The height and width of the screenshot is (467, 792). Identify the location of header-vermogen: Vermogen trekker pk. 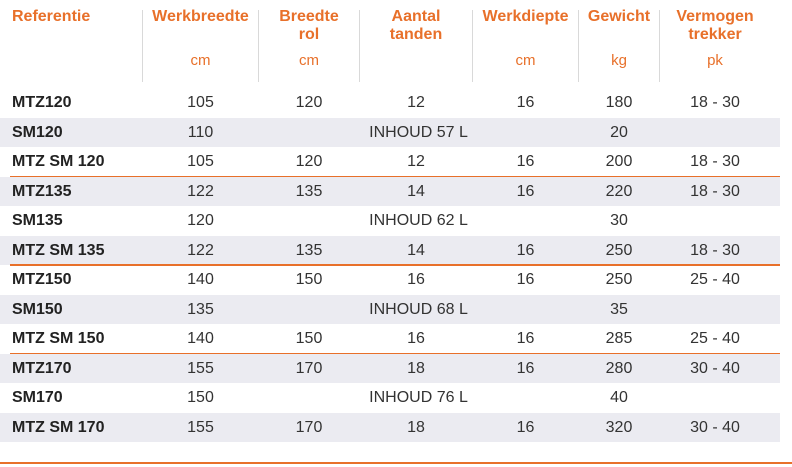
(715, 39).